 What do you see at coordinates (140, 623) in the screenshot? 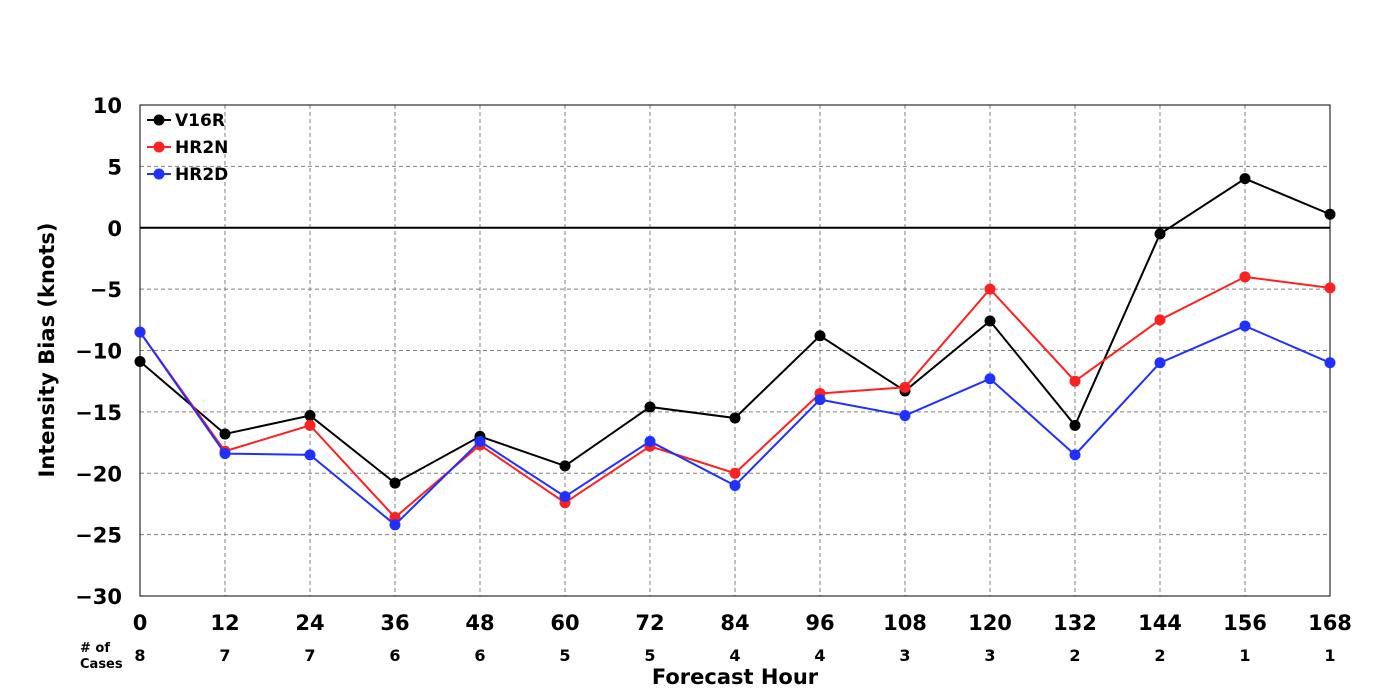
I see `x-tick-label: 0` at bounding box center [140, 623].